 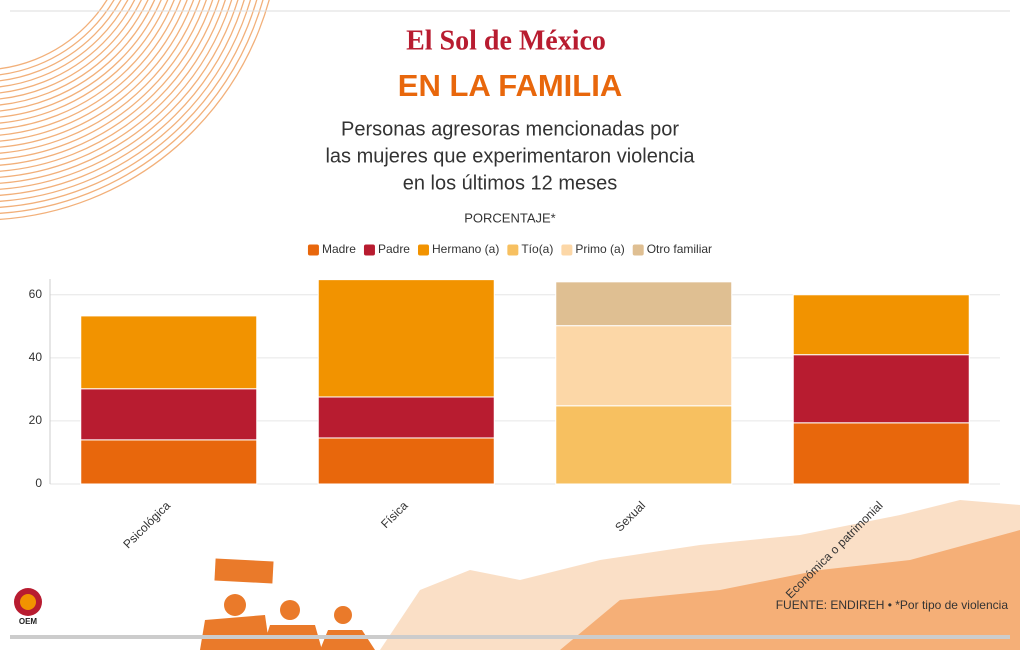 I want to click on legend-item: Primo (a), so click(x=593, y=249).